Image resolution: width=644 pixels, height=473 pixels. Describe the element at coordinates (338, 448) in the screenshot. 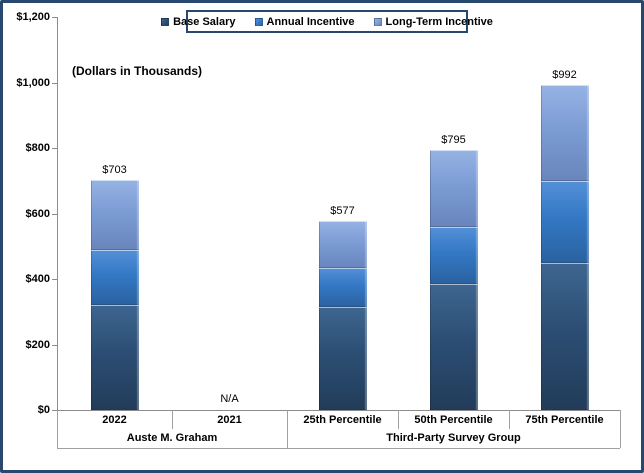

I see `cat-bottom-edge` at that location.